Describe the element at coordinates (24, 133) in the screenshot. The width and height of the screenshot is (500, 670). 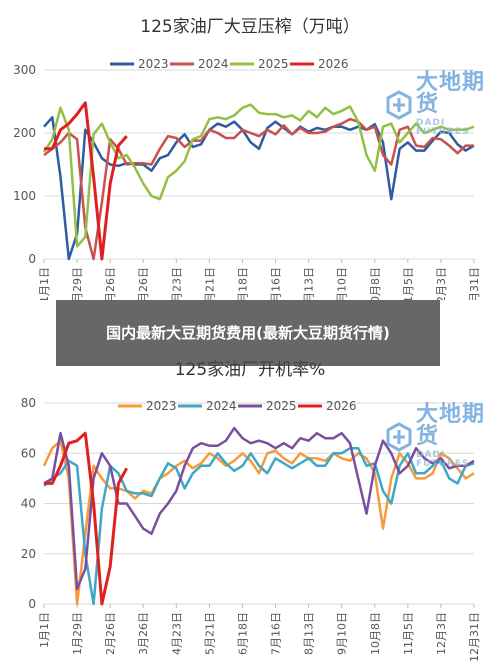
I see `y-tick-label: 200` at that location.